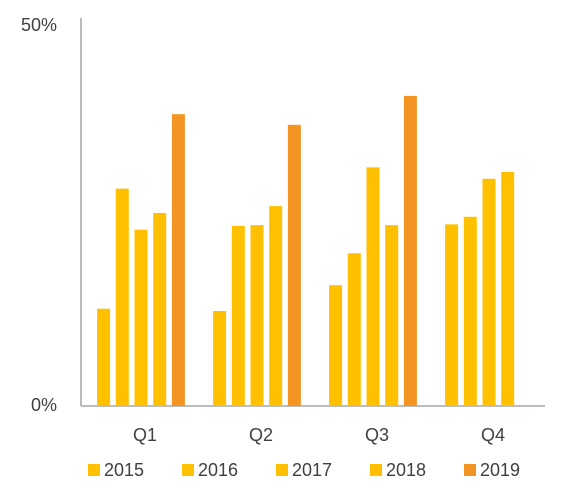  What do you see at coordinates (493, 435) in the screenshot?
I see `x-tick-label: Q4` at bounding box center [493, 435].